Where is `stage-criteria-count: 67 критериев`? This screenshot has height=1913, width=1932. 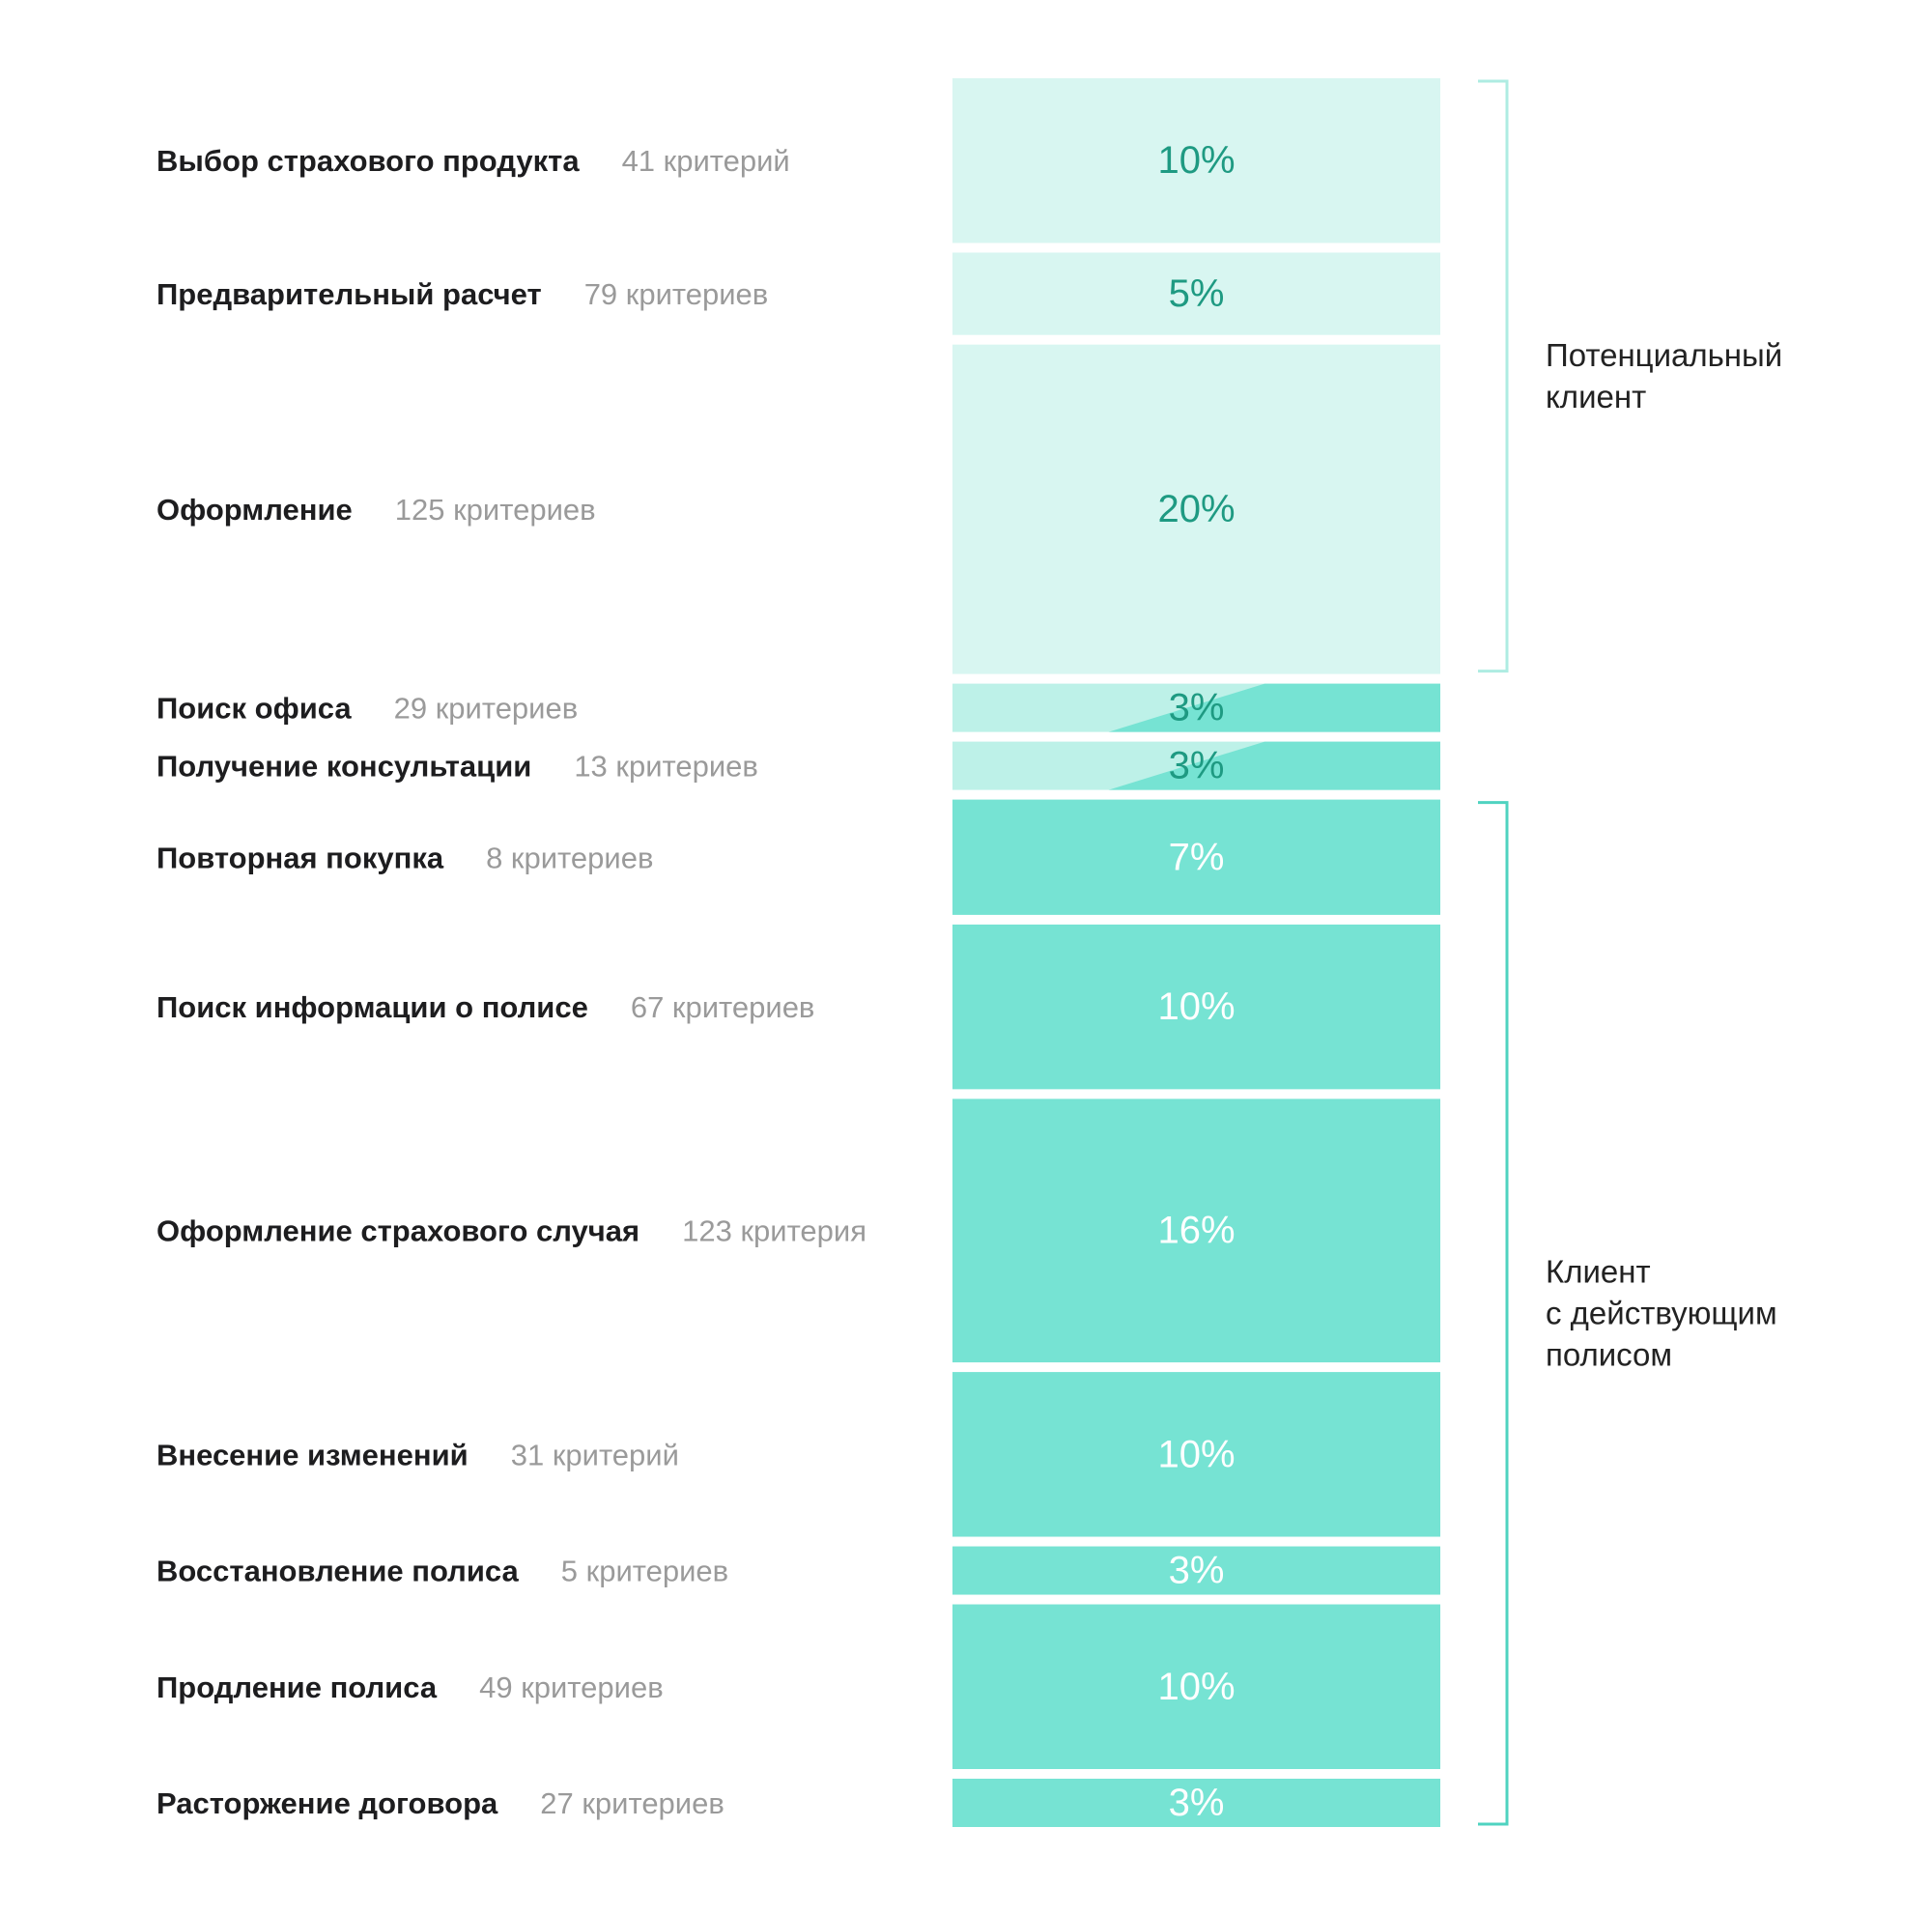 stage-criteria-count: 67 критериев is located at coordinates (723, 1007).